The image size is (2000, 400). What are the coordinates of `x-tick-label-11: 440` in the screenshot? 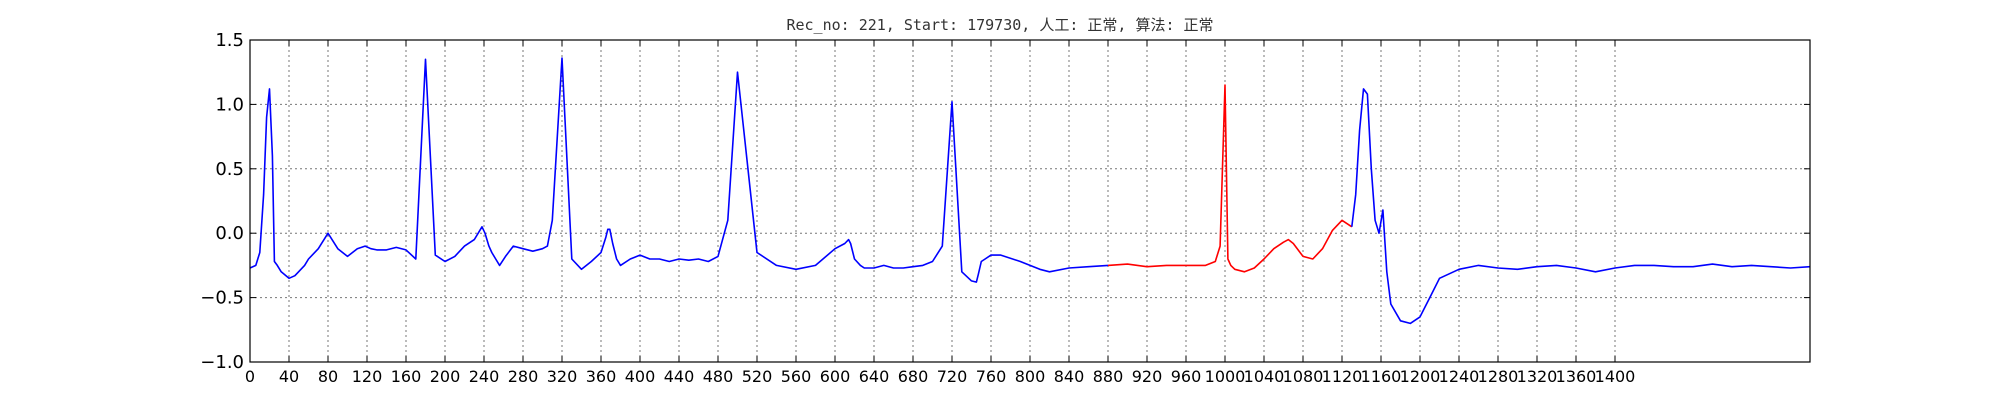 It's located at (679, 376).